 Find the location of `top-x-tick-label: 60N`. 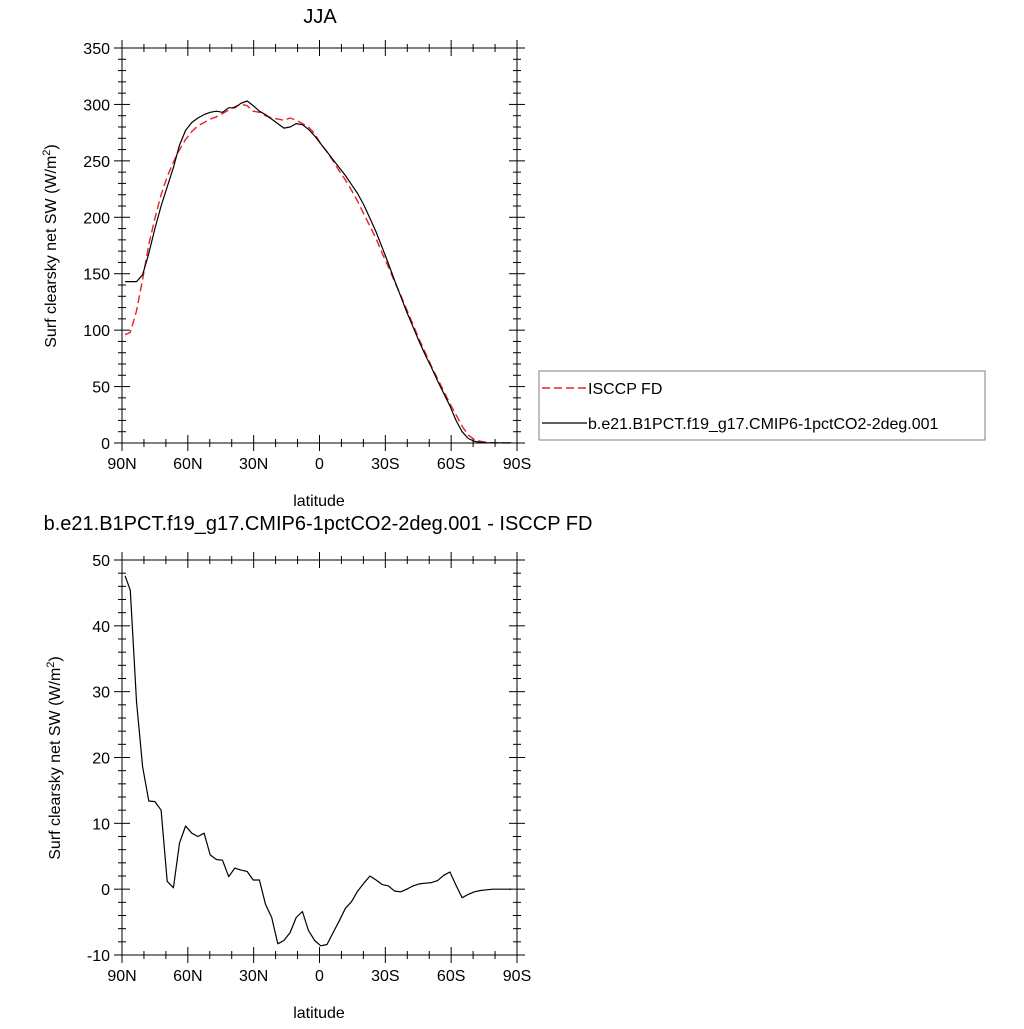

top-x-tick-label: 60N is located at coordinates (187, 464).